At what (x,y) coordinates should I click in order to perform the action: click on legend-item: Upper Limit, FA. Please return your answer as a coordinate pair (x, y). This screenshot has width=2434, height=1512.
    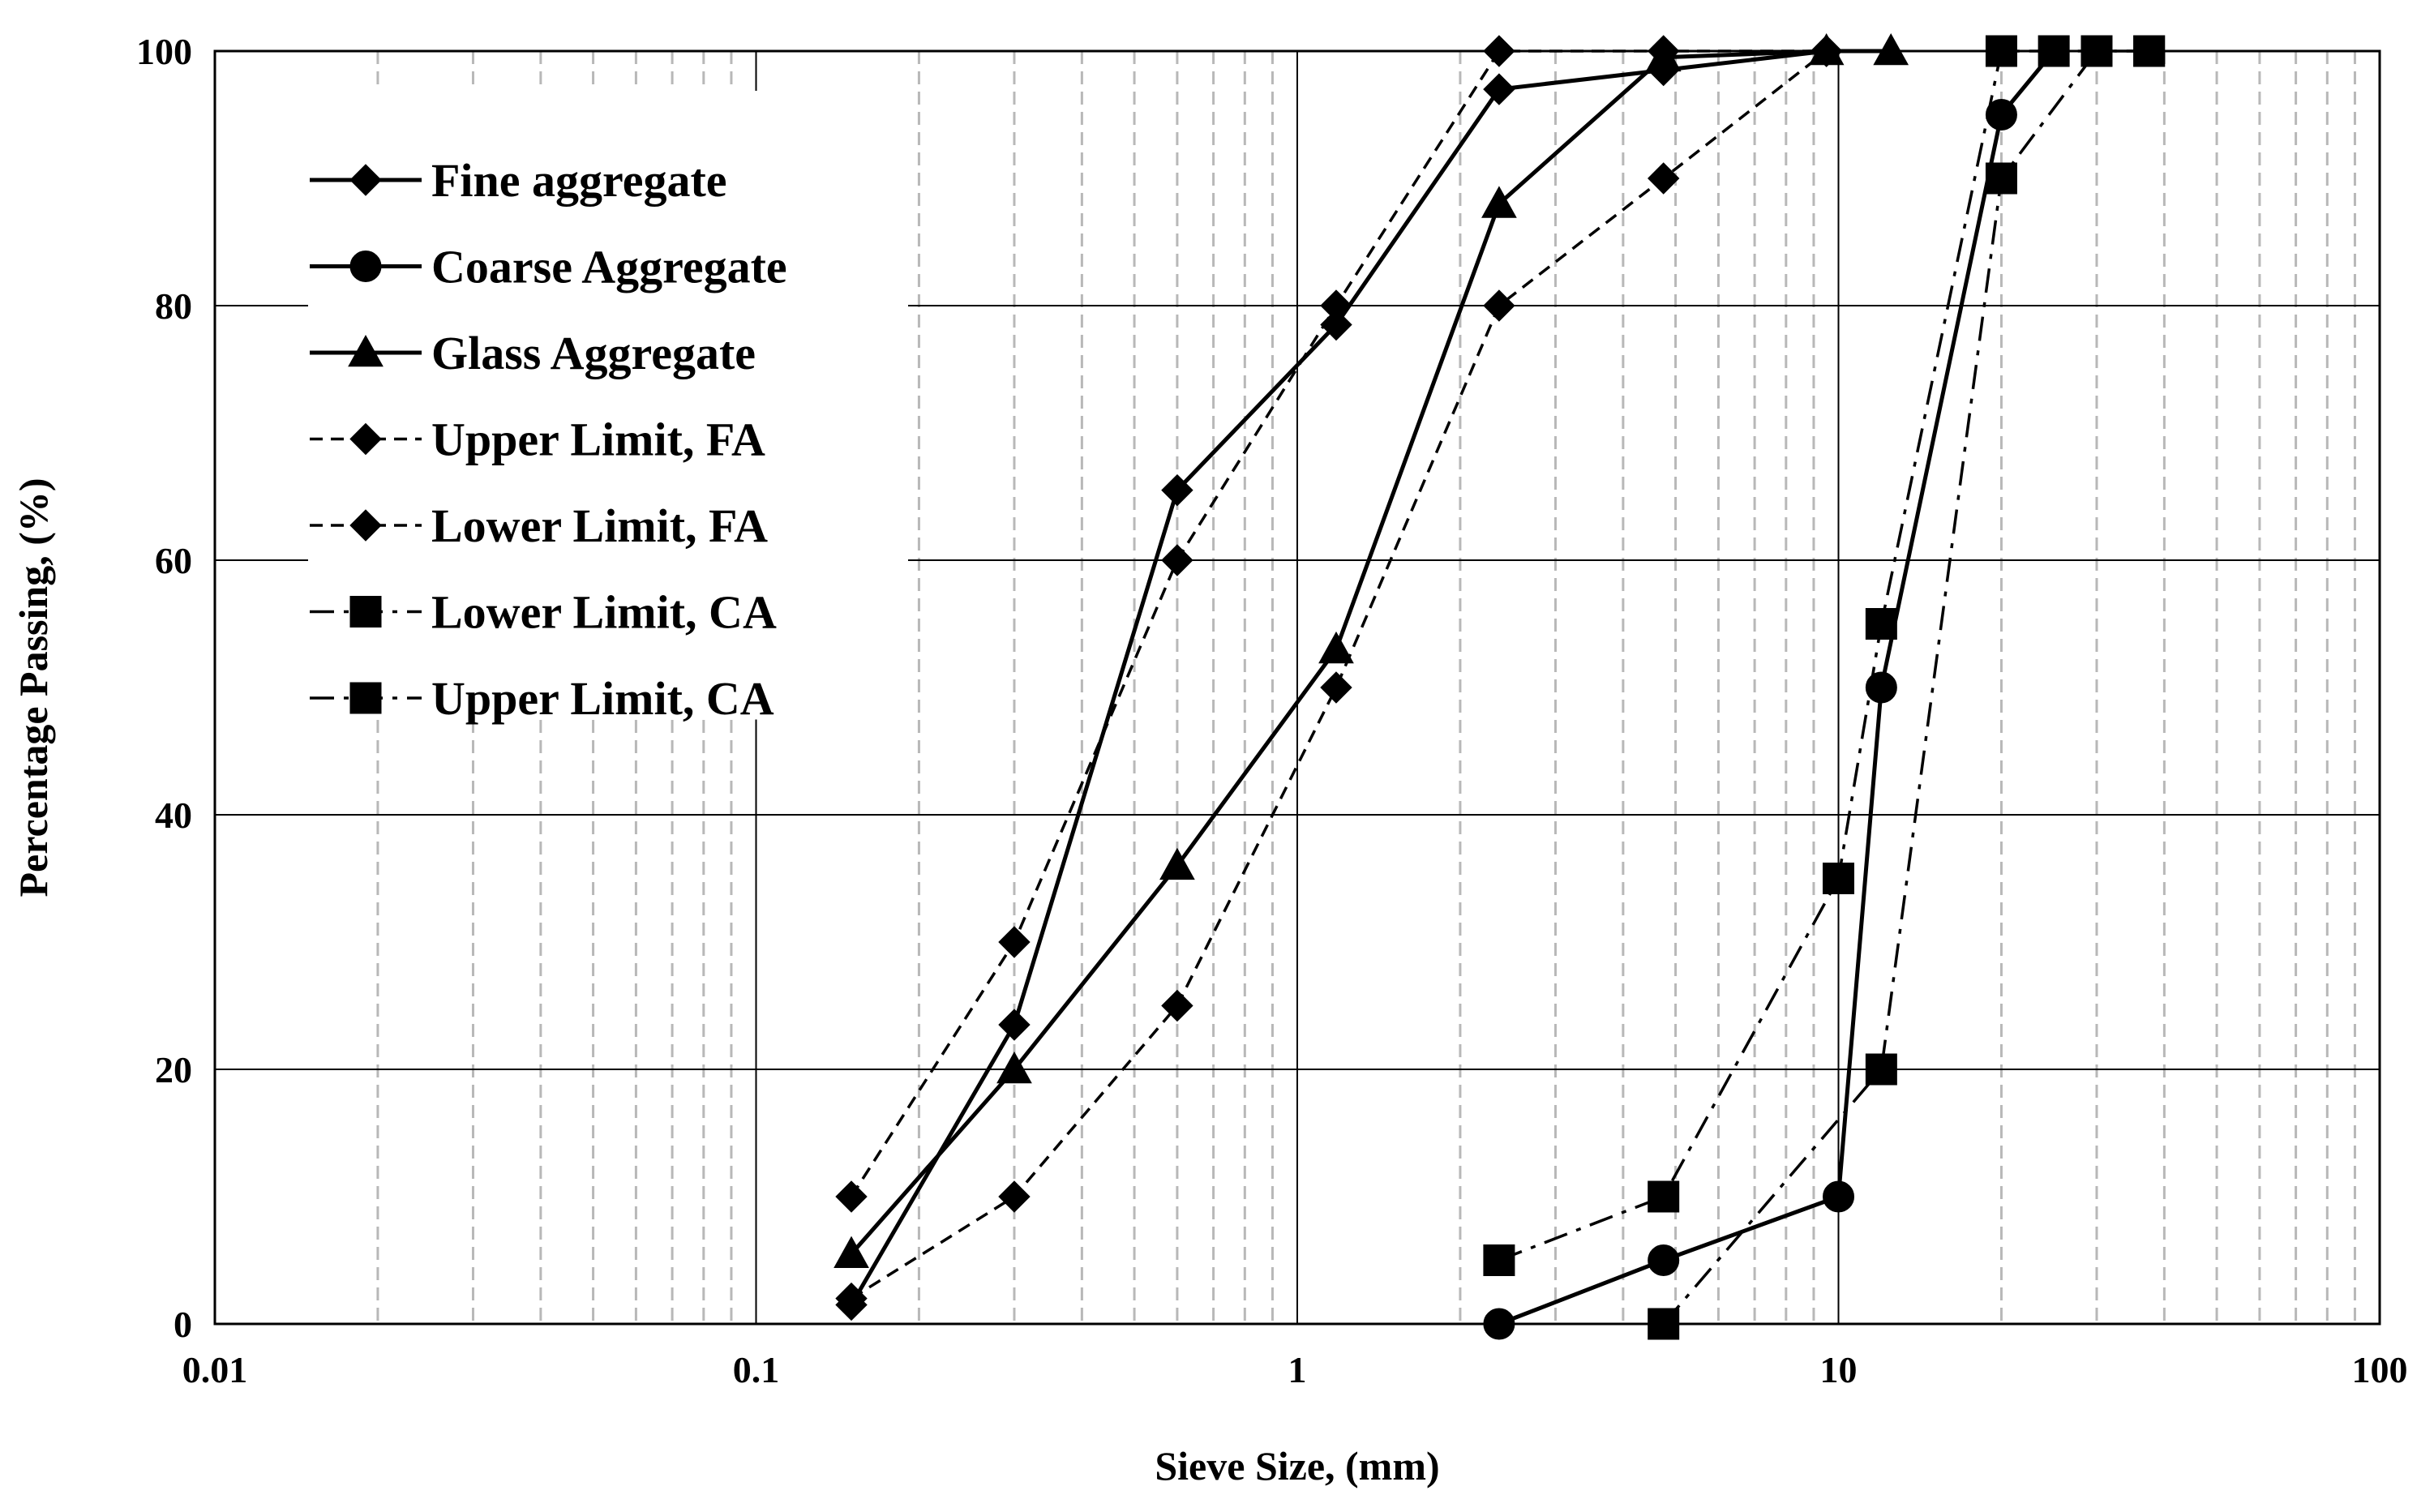
    Looking at the image, I should click on (537, 439).